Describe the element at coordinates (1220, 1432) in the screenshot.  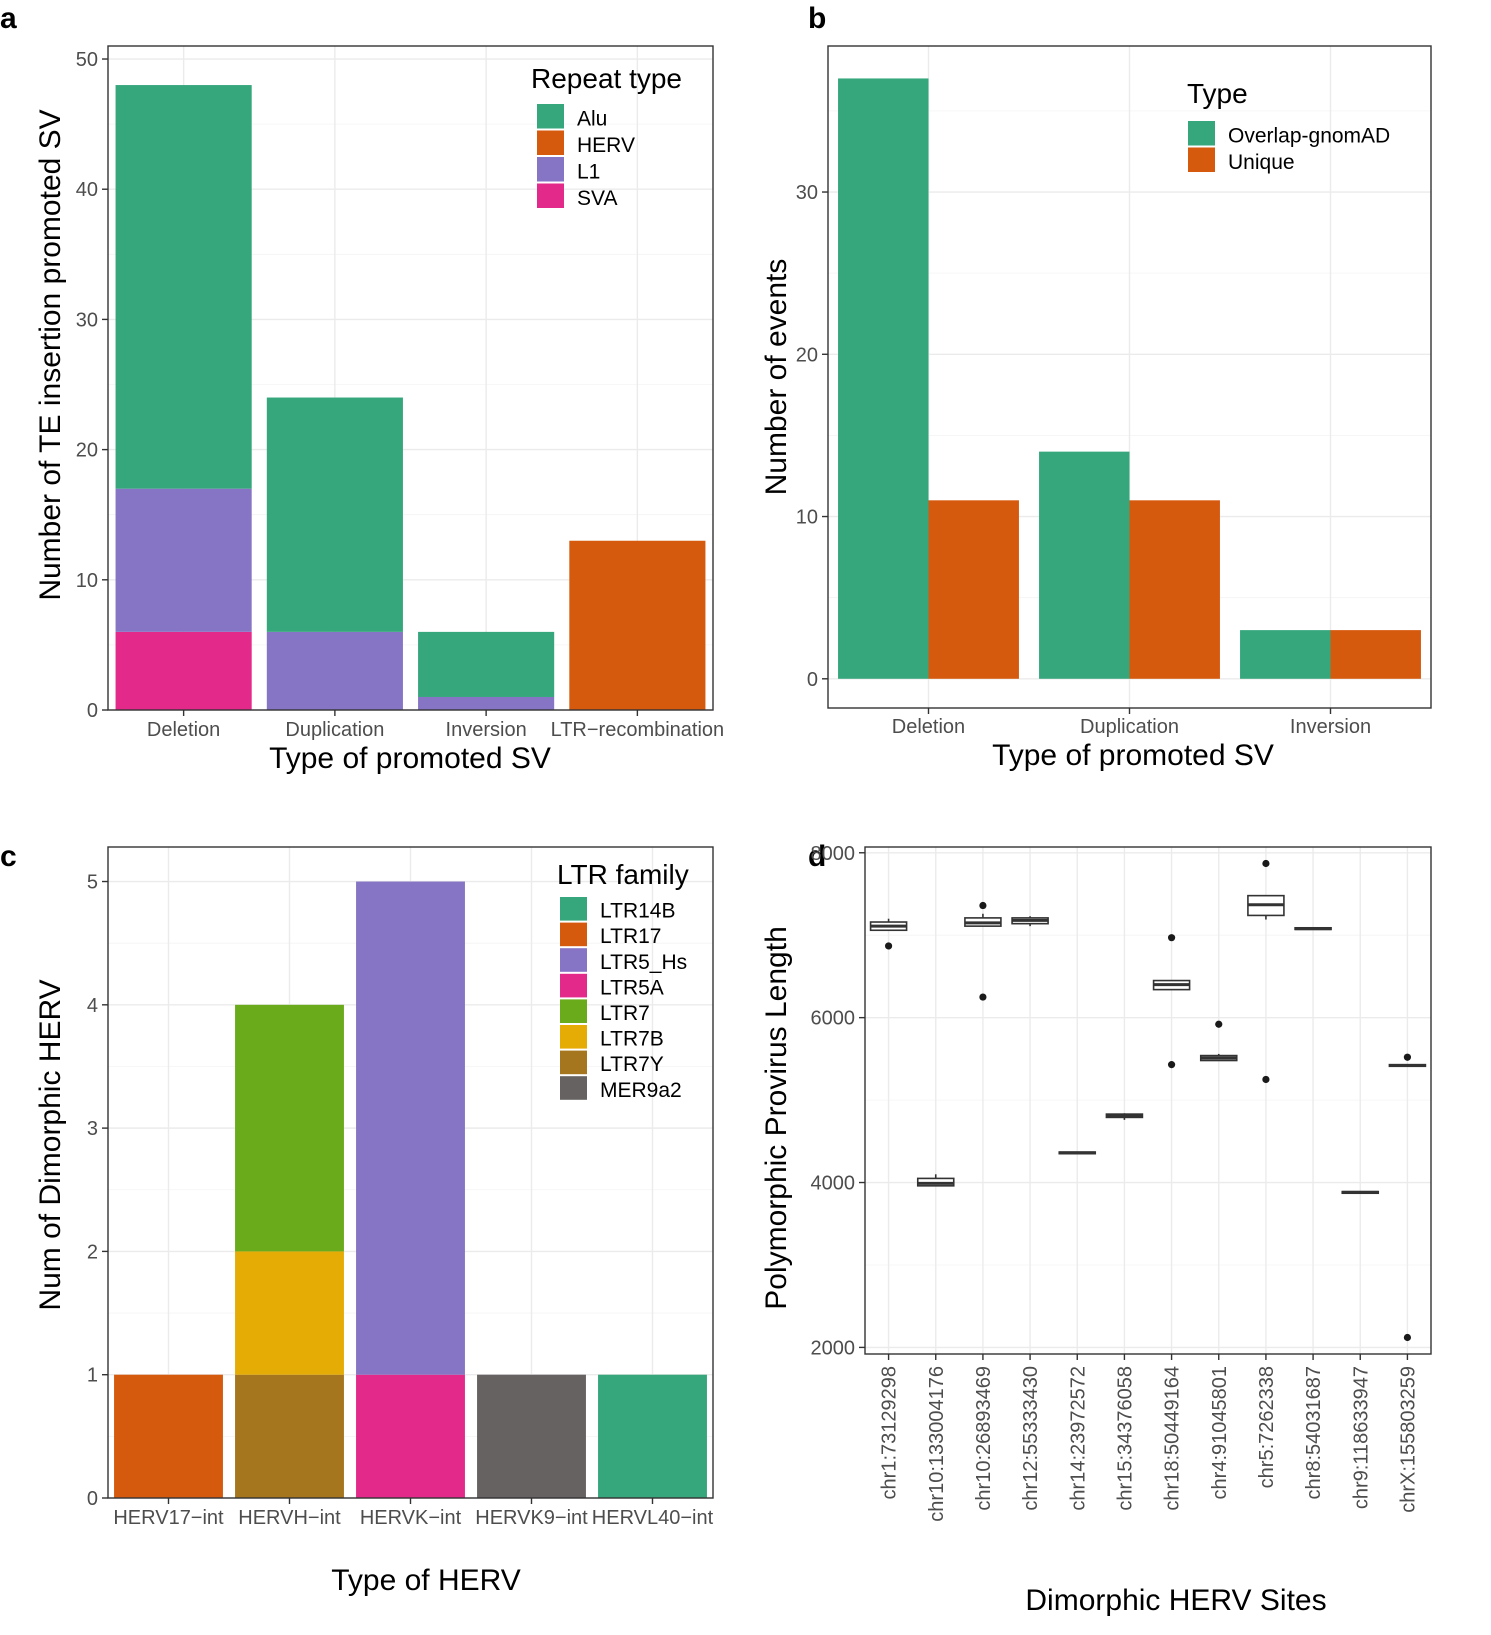
I see `d-xtick-label: chr4:91045801` at that location.